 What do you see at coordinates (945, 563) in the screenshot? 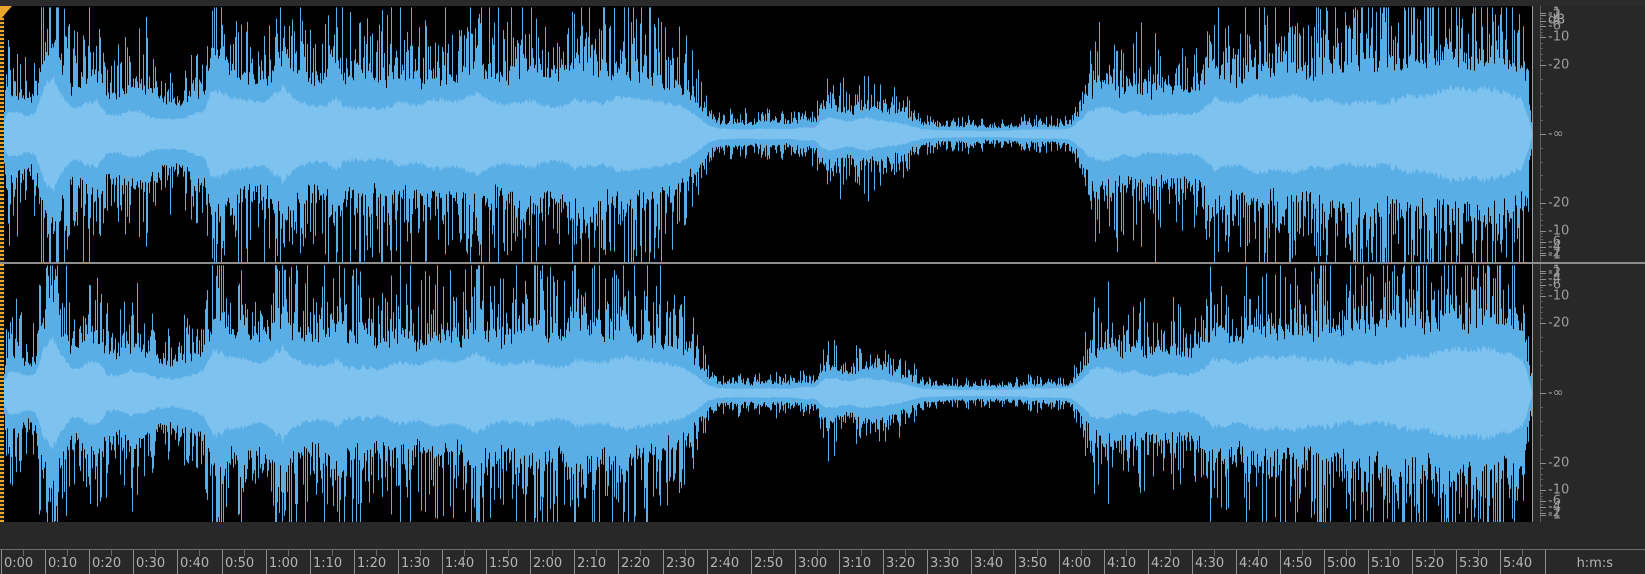
I see `time-tick-label: 3:30` at bounding box center [945, 563].